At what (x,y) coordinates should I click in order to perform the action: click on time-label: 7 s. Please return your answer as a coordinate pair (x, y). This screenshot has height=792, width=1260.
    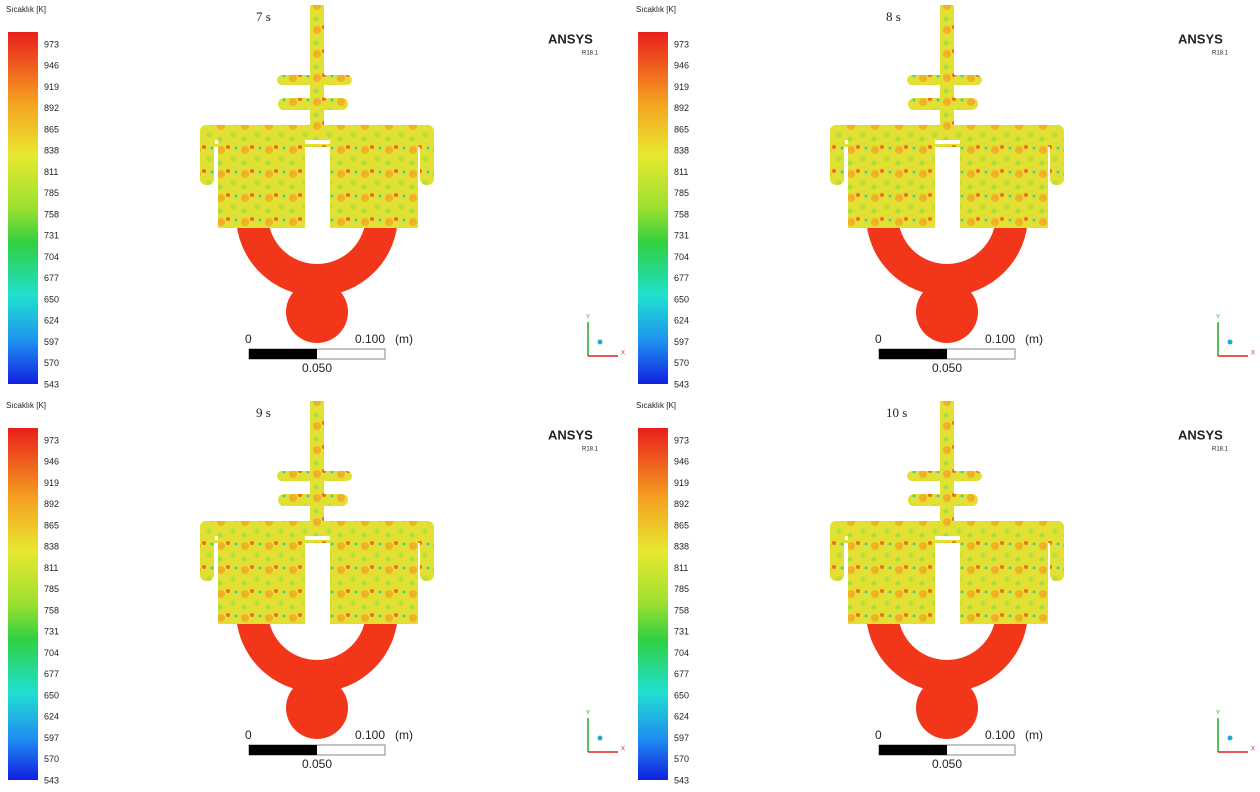
    Looking at the image, I should click on (263, 16).